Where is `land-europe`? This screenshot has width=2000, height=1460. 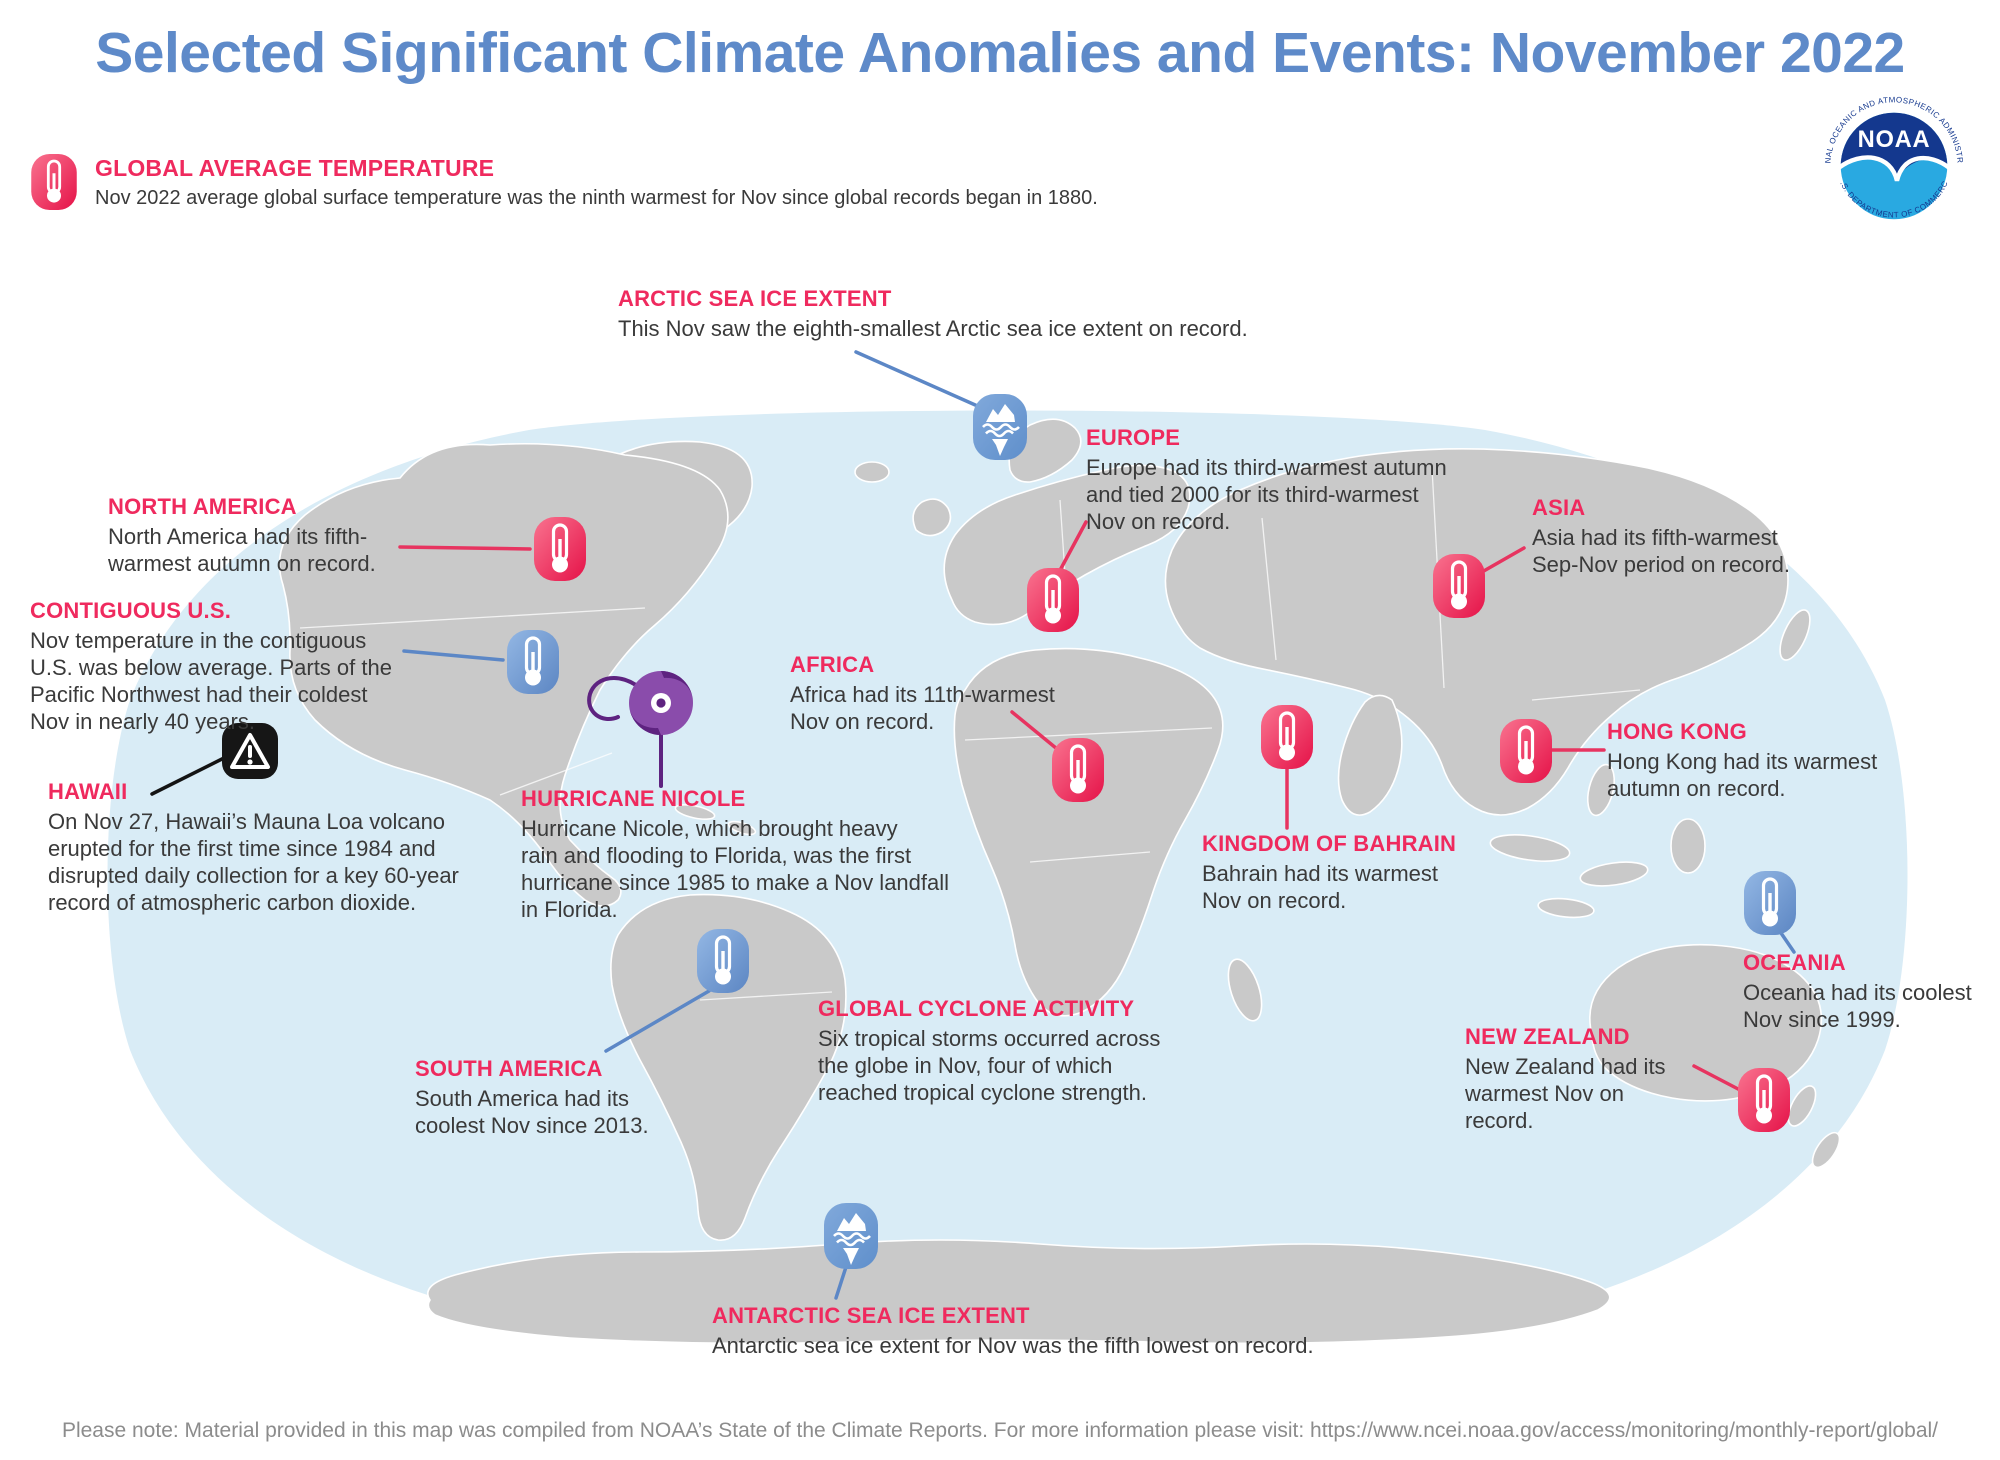
land-europe is located at coordinates (1067, 545).